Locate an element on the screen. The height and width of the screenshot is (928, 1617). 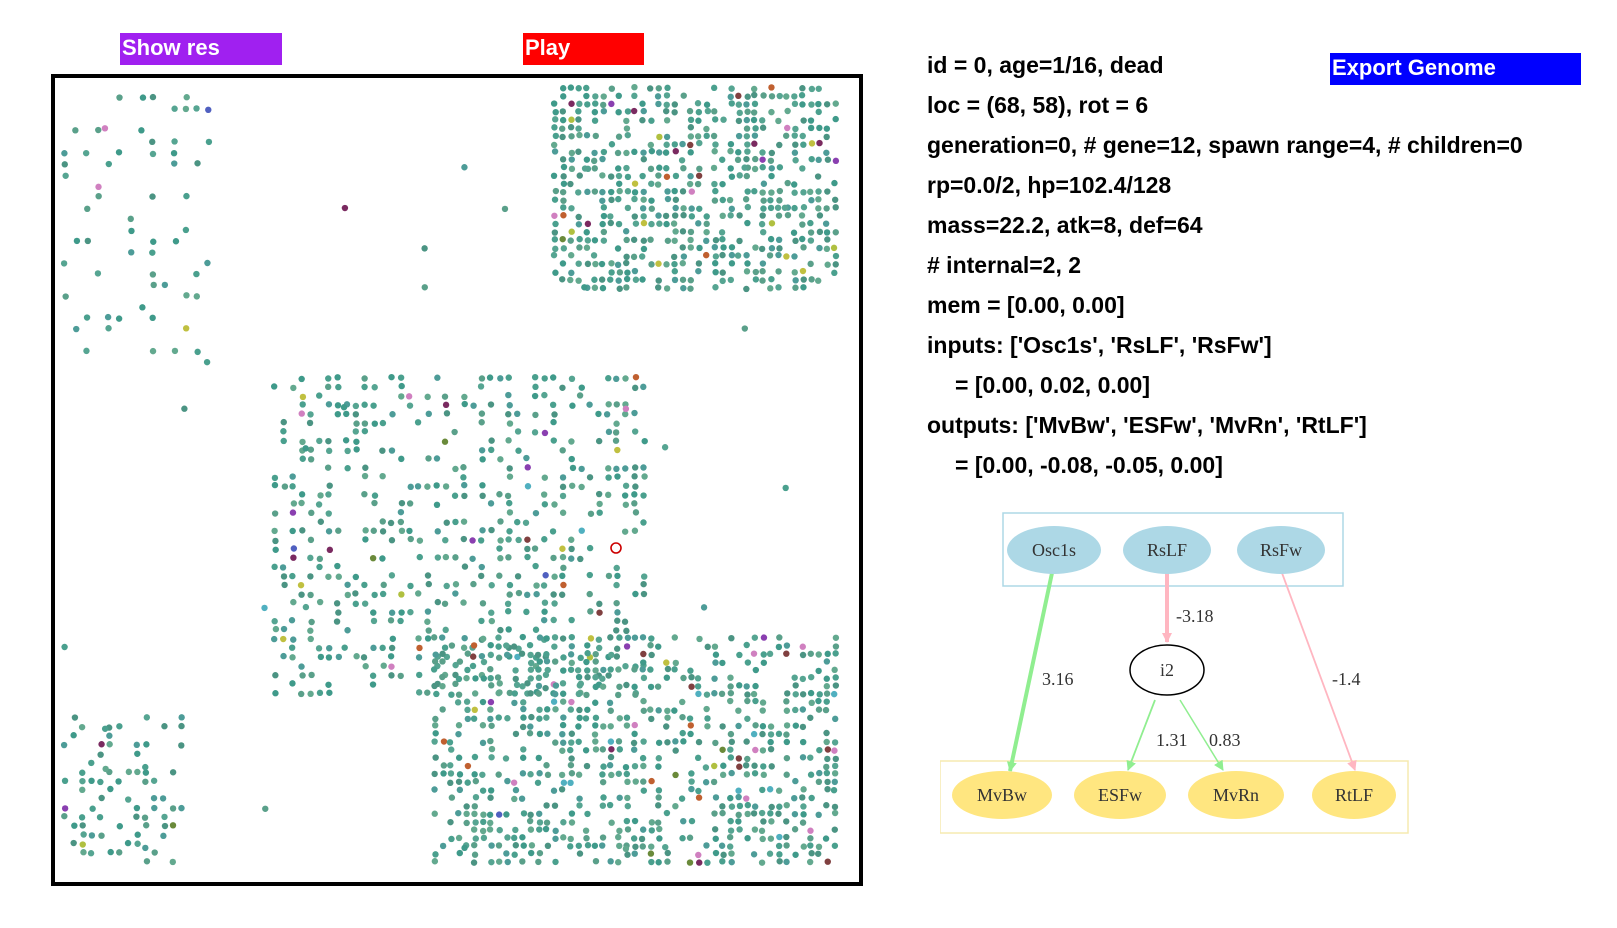
export-genome-button: Export Genome is located at coordinates (1455, 69).